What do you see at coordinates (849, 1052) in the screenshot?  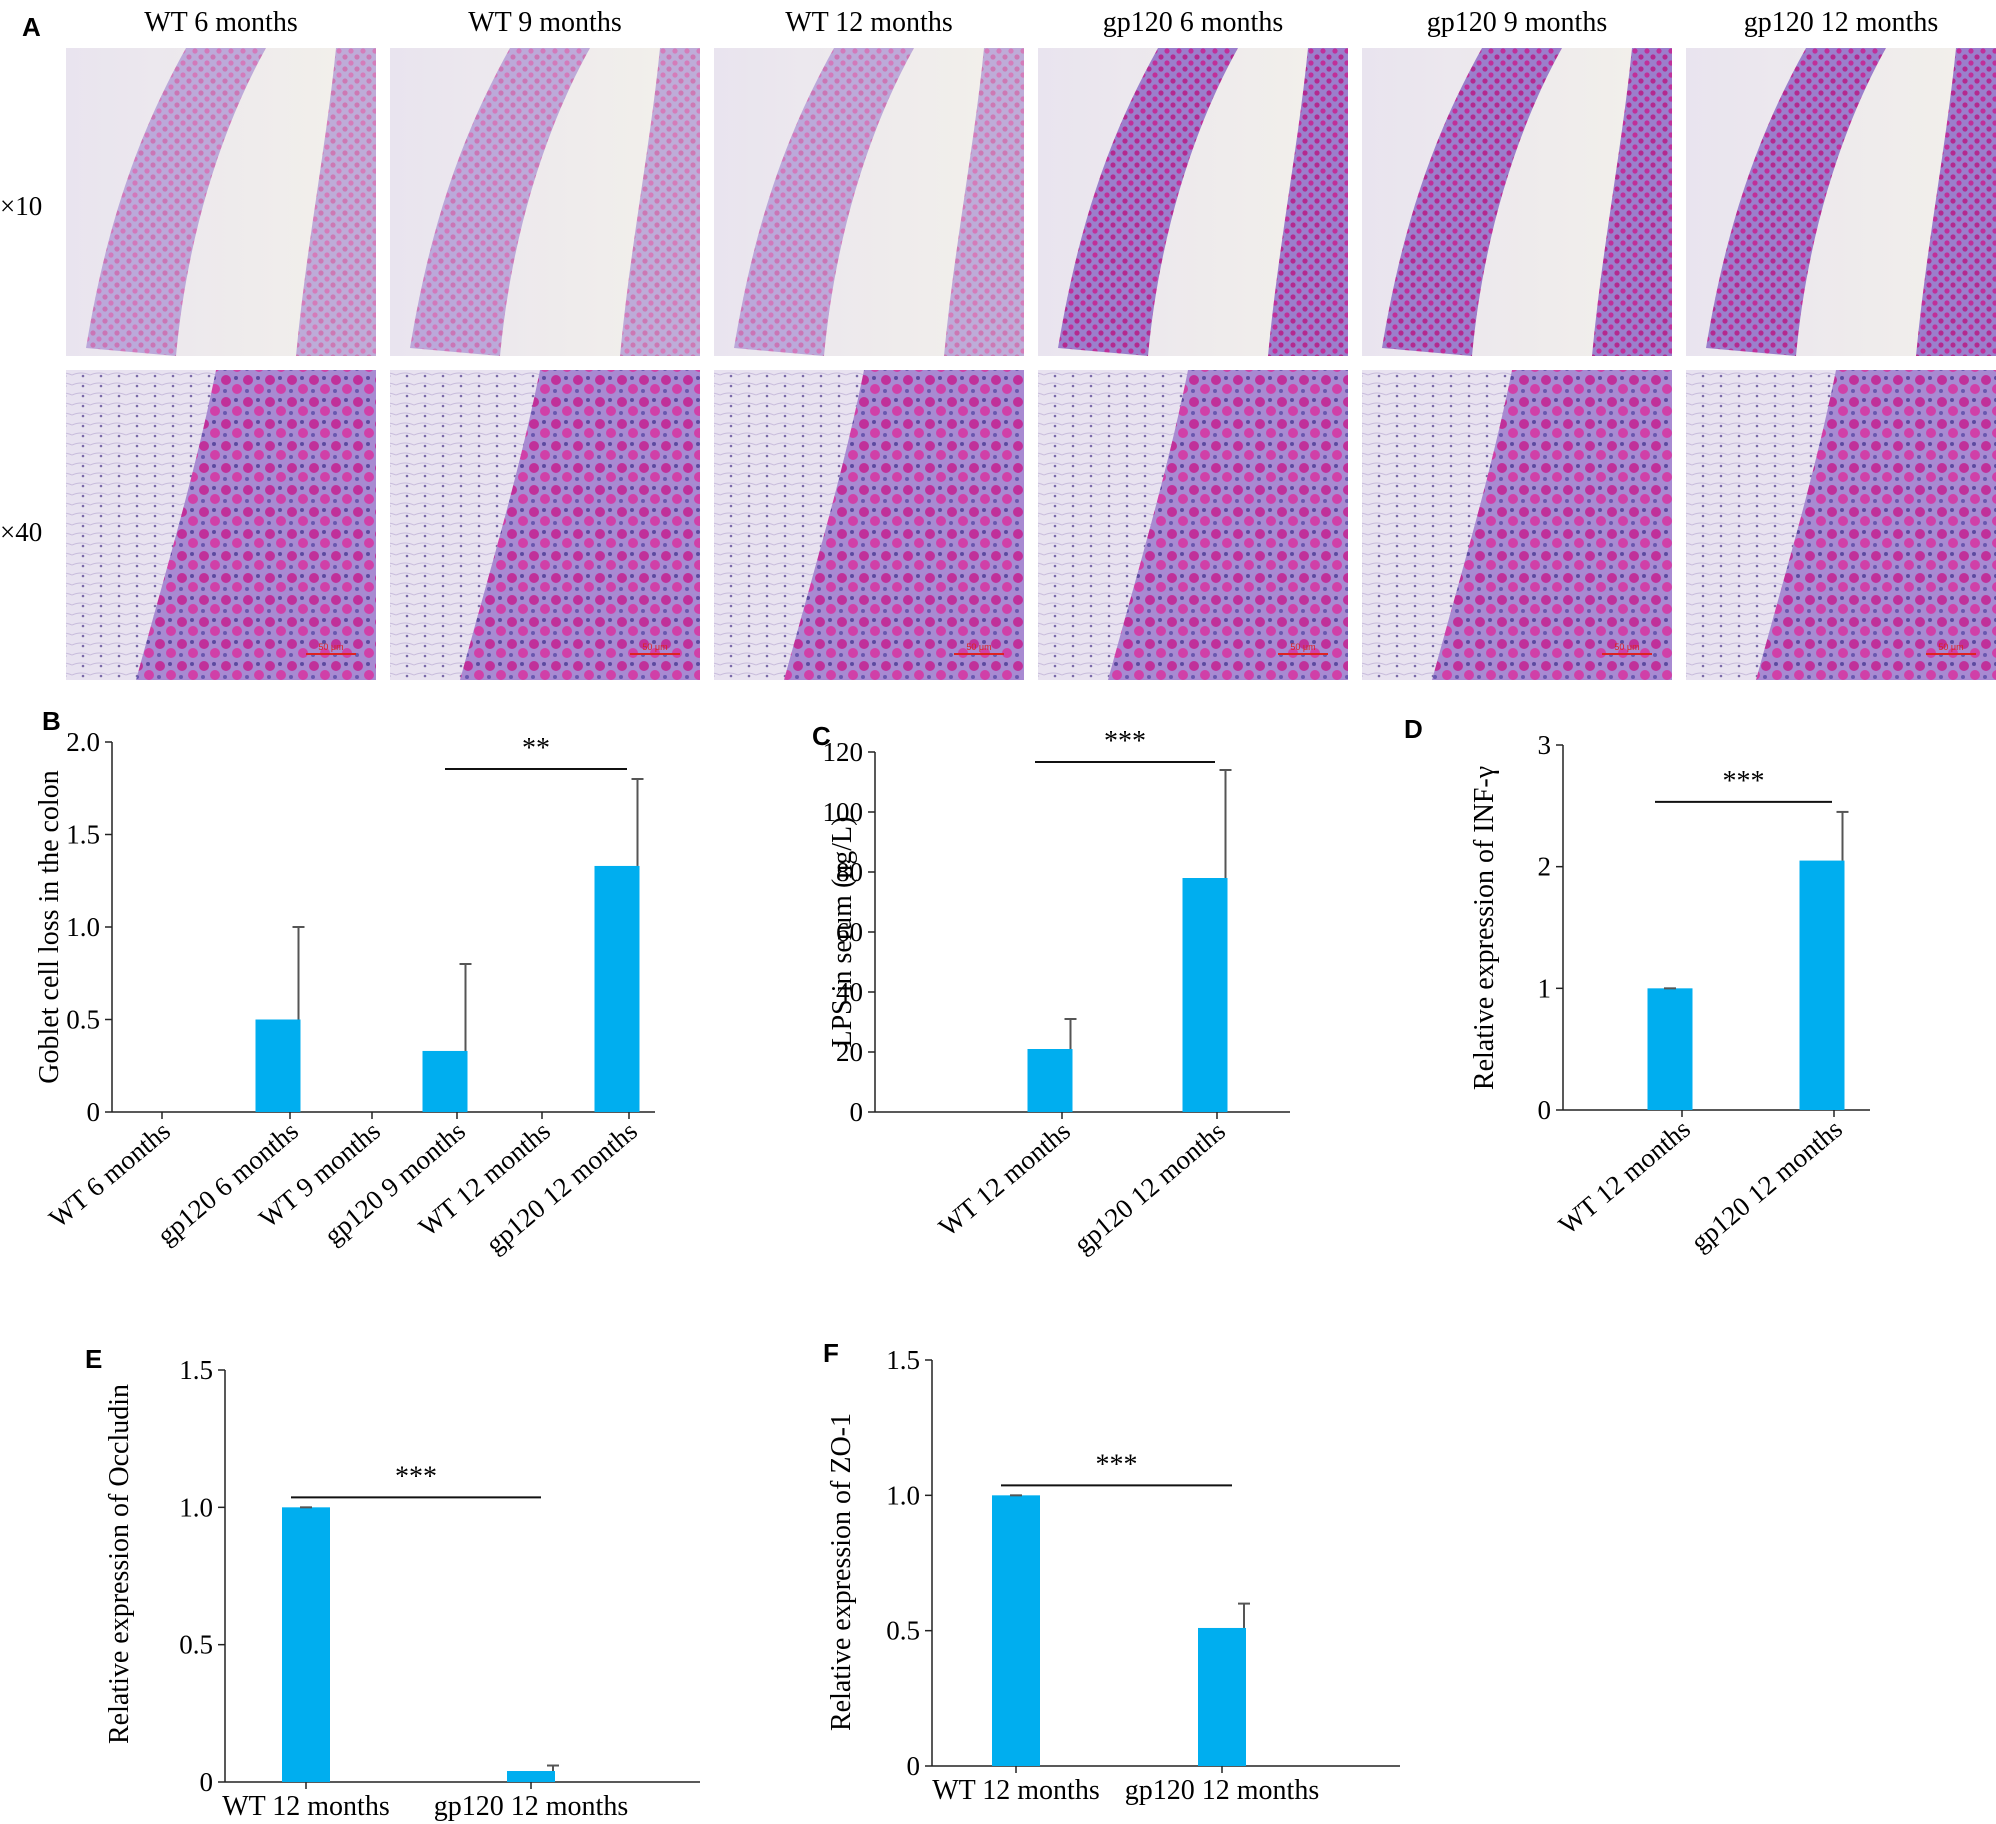 I see `y-tick-label: 20` at bounding box center [849, 1052].